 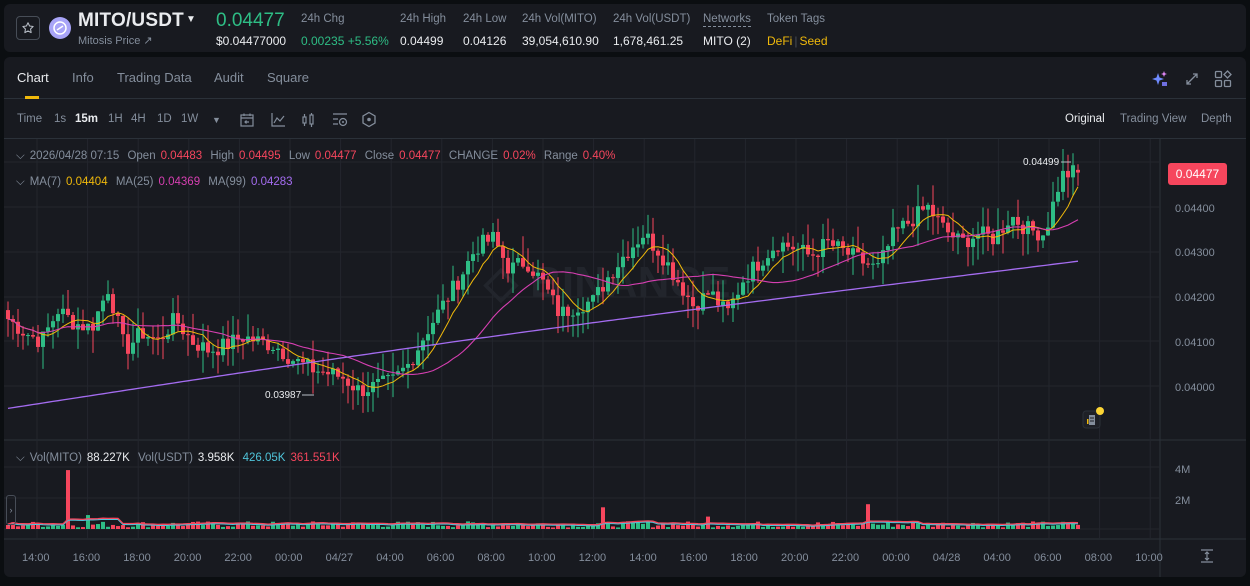 I want to click on mito-coin-icon, so click(x=60, y=28).